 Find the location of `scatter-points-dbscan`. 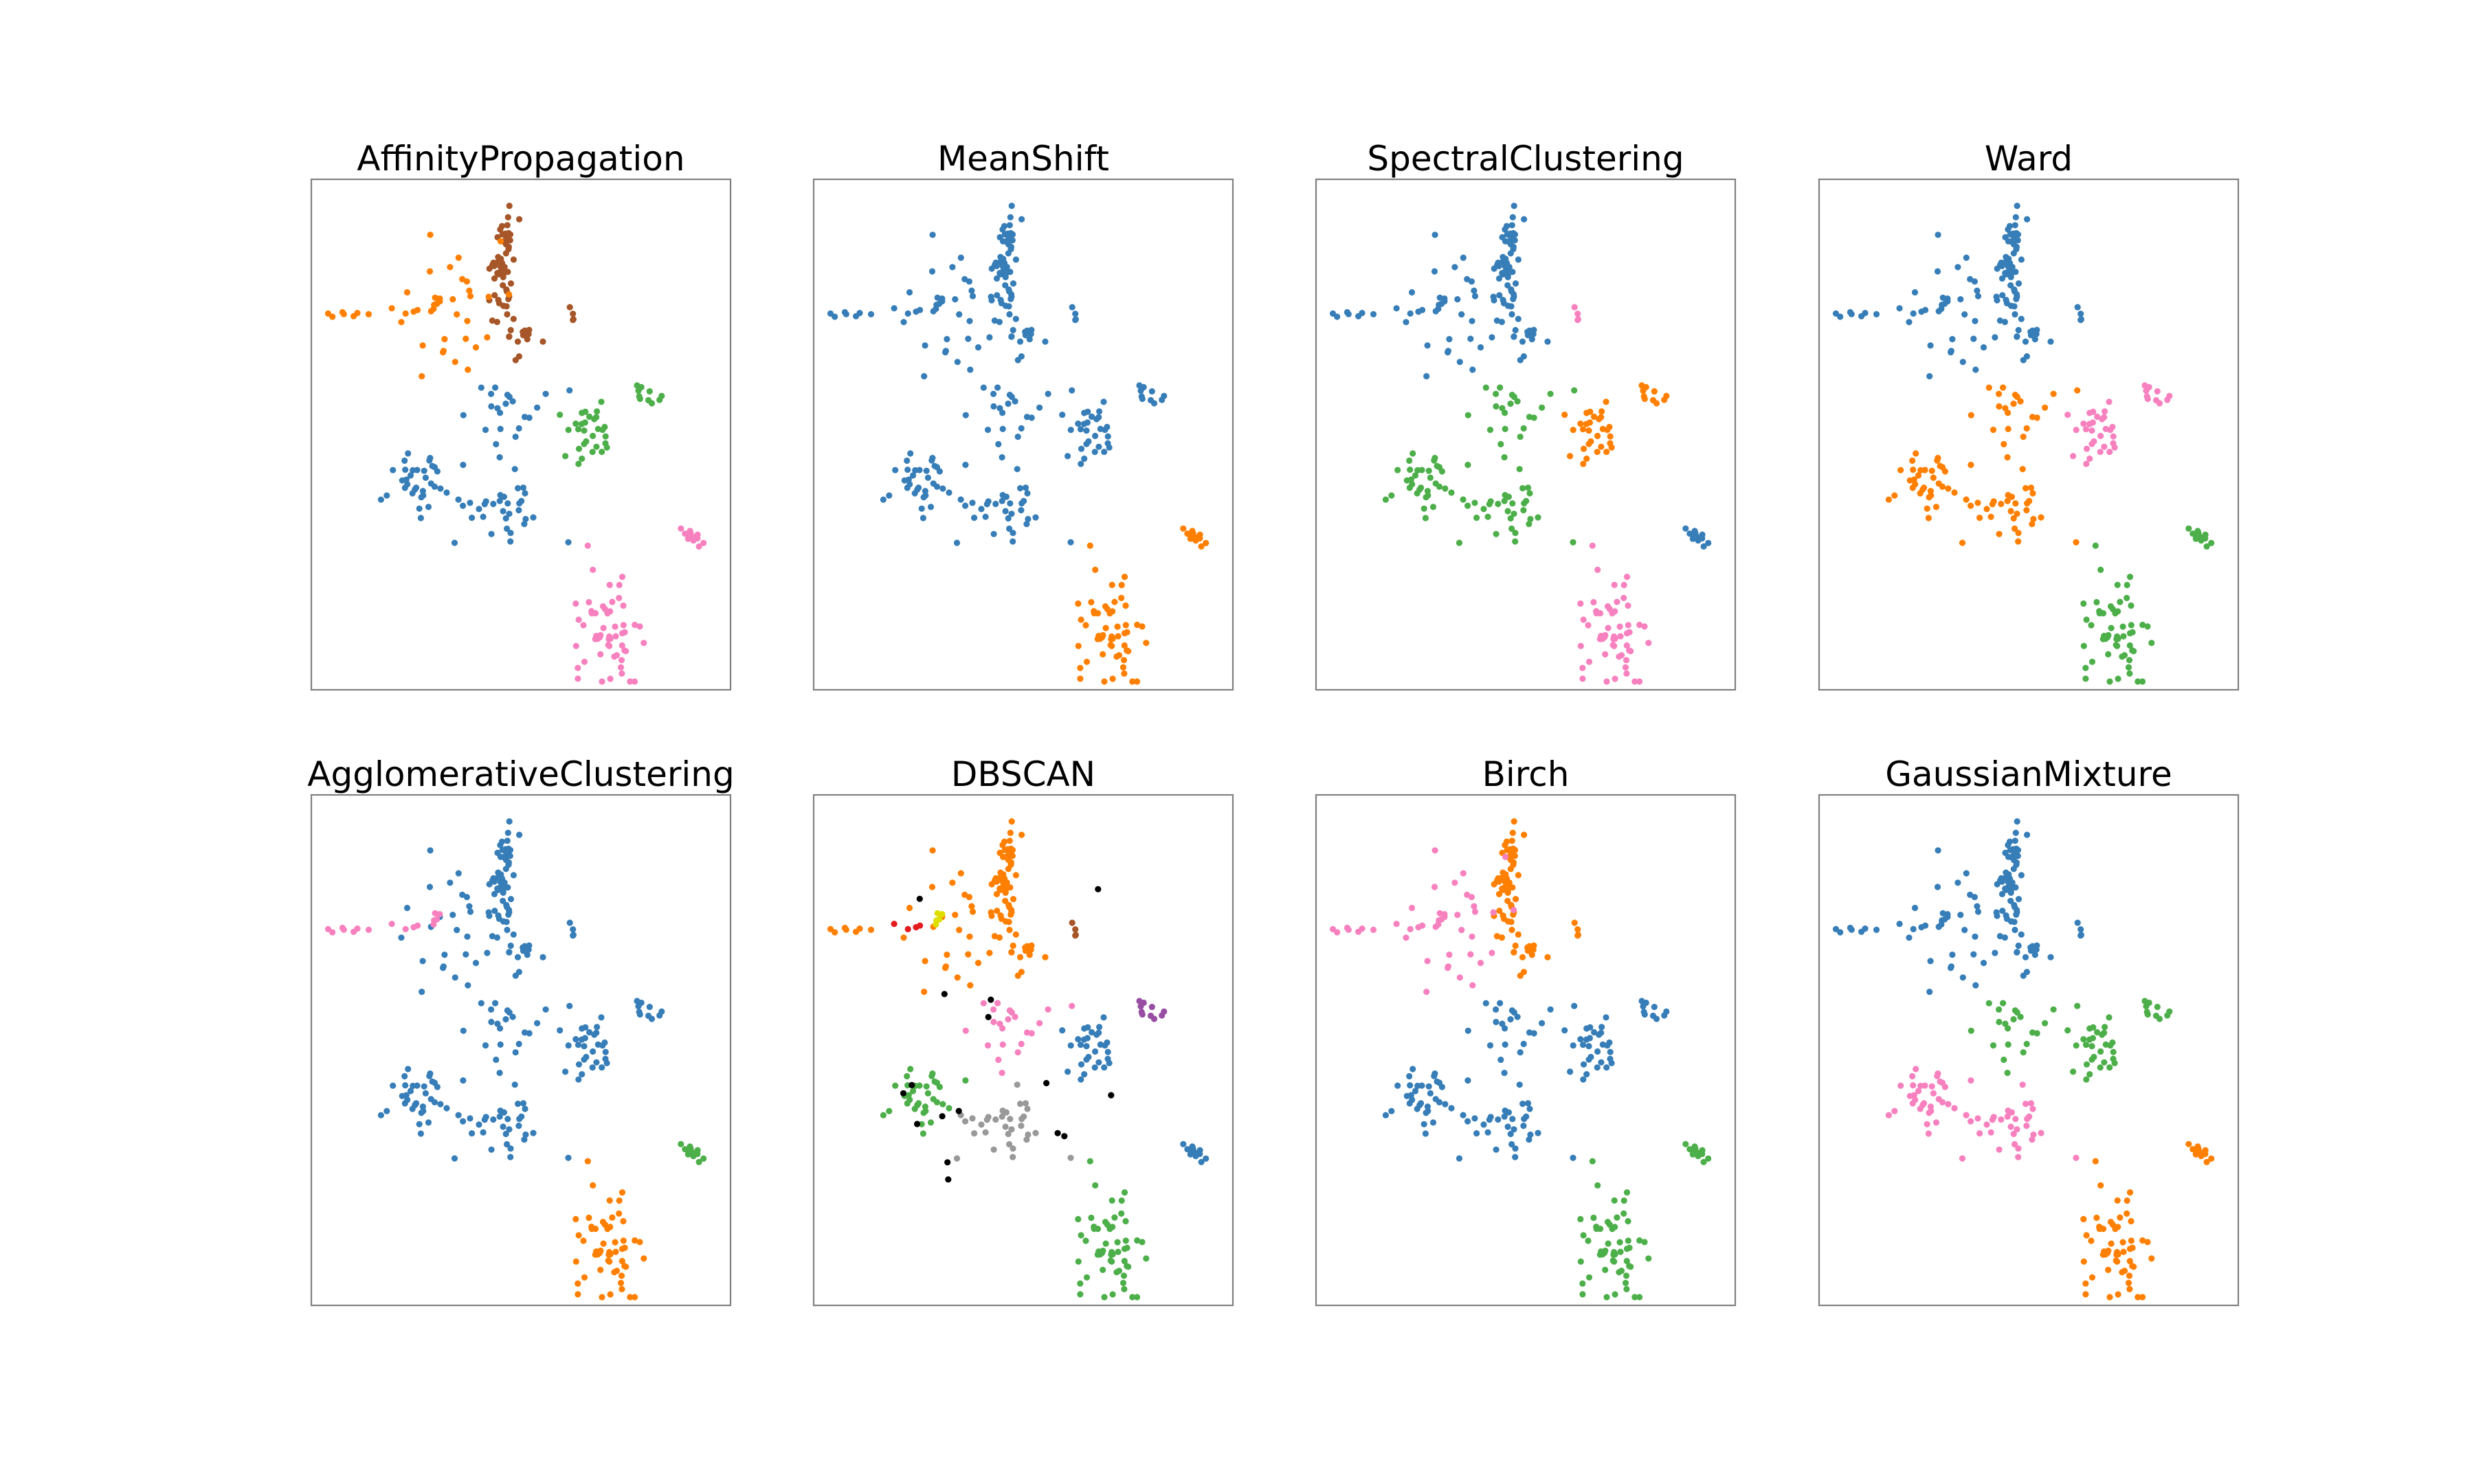

scatter-points-dbscan is located at coordinates (1018, 1059).